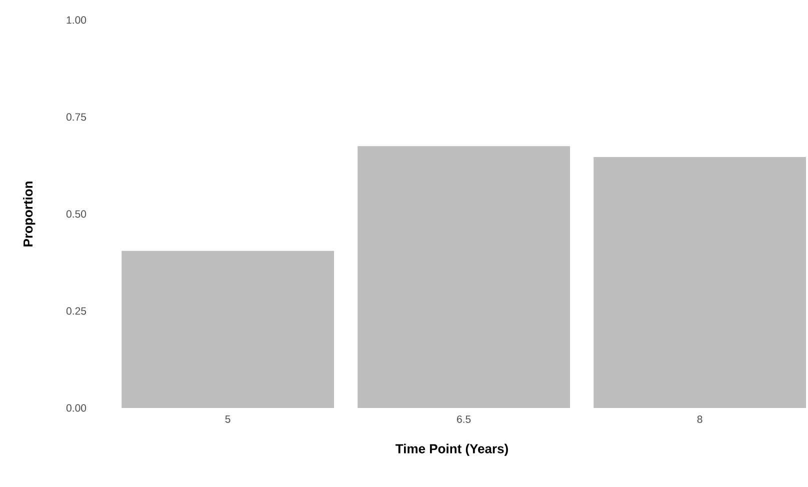 The height and width of the screenshot is (487, 808). I want to click on x-tick-label: 6.5, so click(464, 419).